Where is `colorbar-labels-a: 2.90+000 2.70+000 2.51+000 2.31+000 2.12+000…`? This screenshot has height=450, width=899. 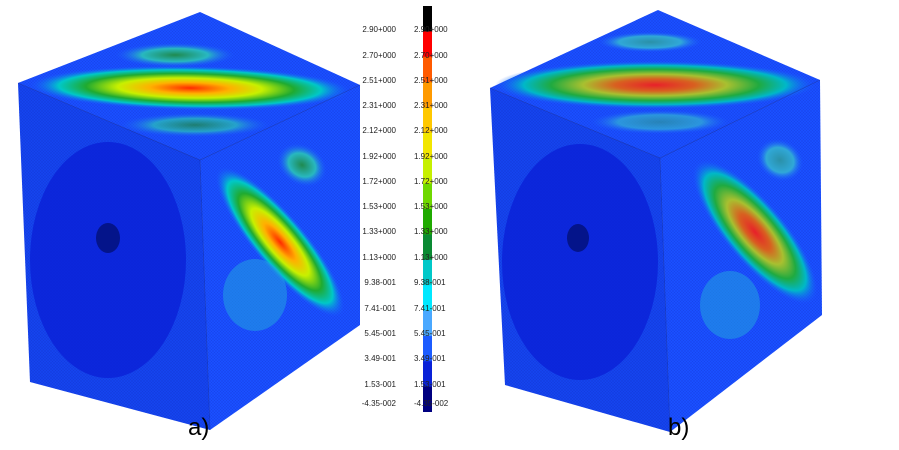
colorbar-labels-a: 2.90+000 2.70+000 2.51+000 2.31+000 2.12+000… is located at coordinates (391, 210).